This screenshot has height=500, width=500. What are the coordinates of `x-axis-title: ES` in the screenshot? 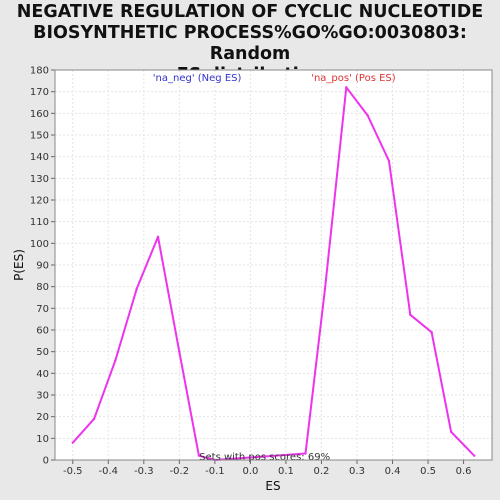 It's located at (272, 486).